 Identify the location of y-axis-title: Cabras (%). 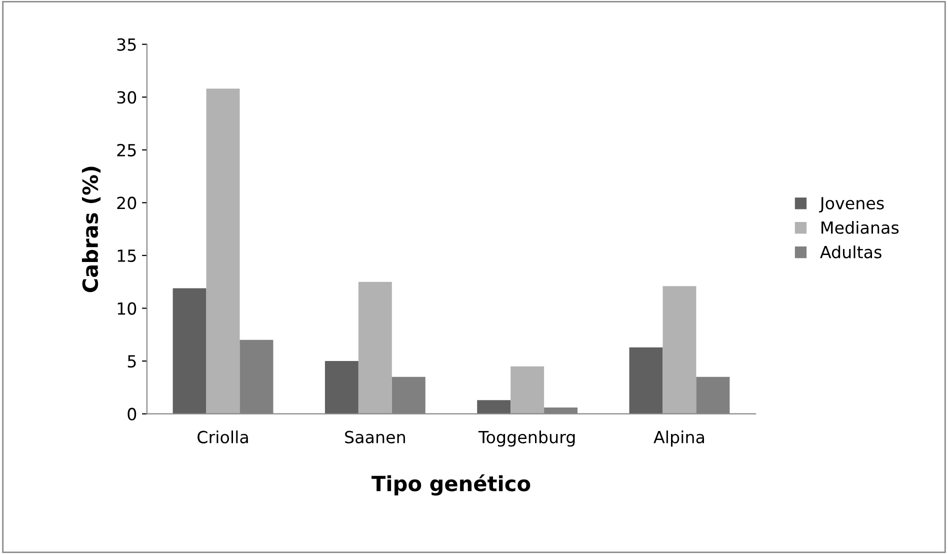
(91, 229).